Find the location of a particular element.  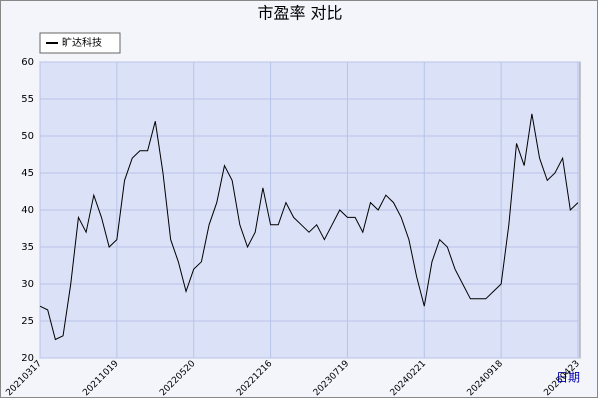

y-tick-label: 40 is located at coordinates (27, 210).